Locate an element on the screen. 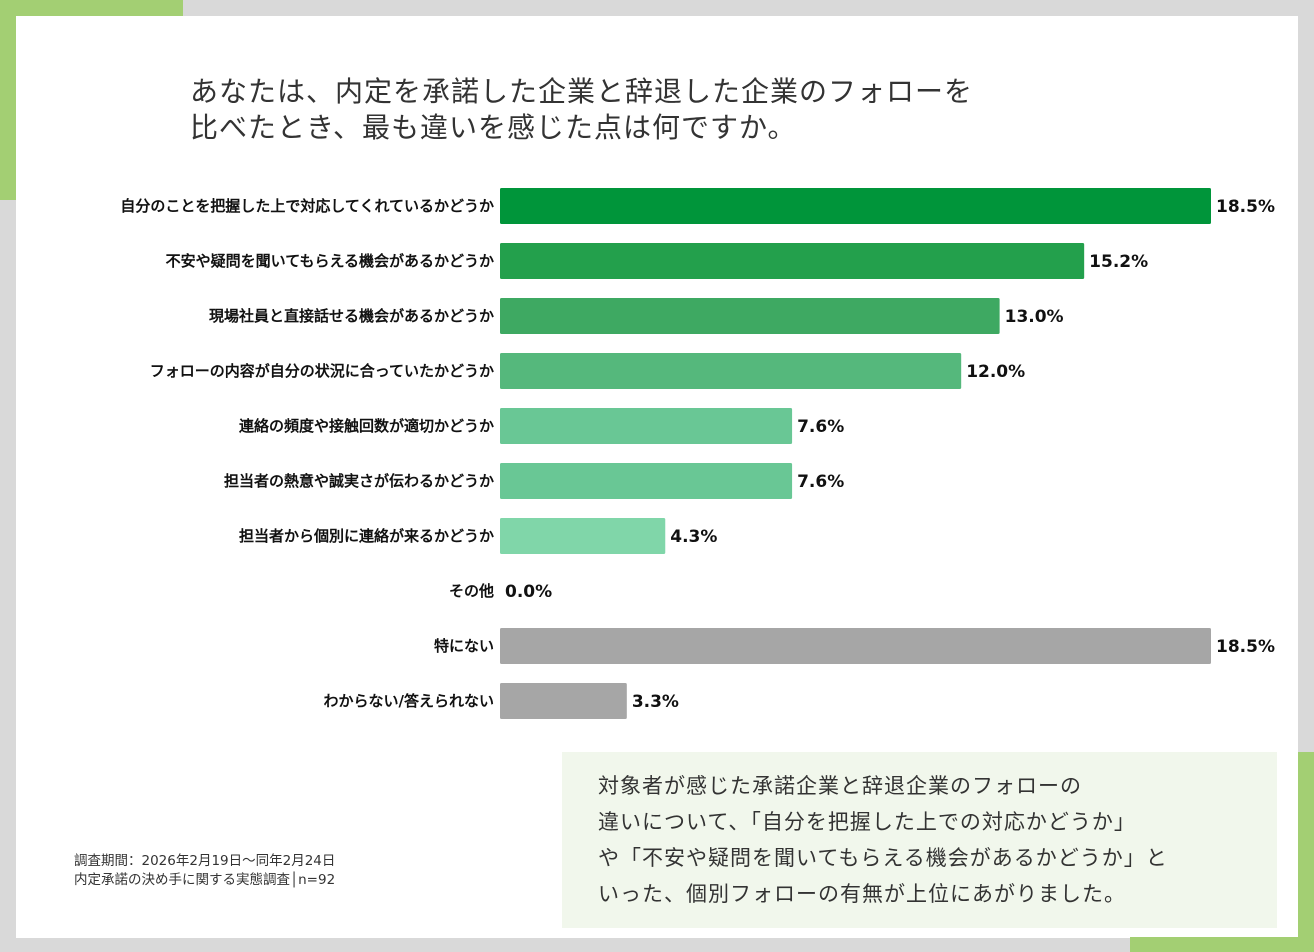 This screenshot has width=1314, height=952. value-label: 12.0% is located at coordinates (995, 372).